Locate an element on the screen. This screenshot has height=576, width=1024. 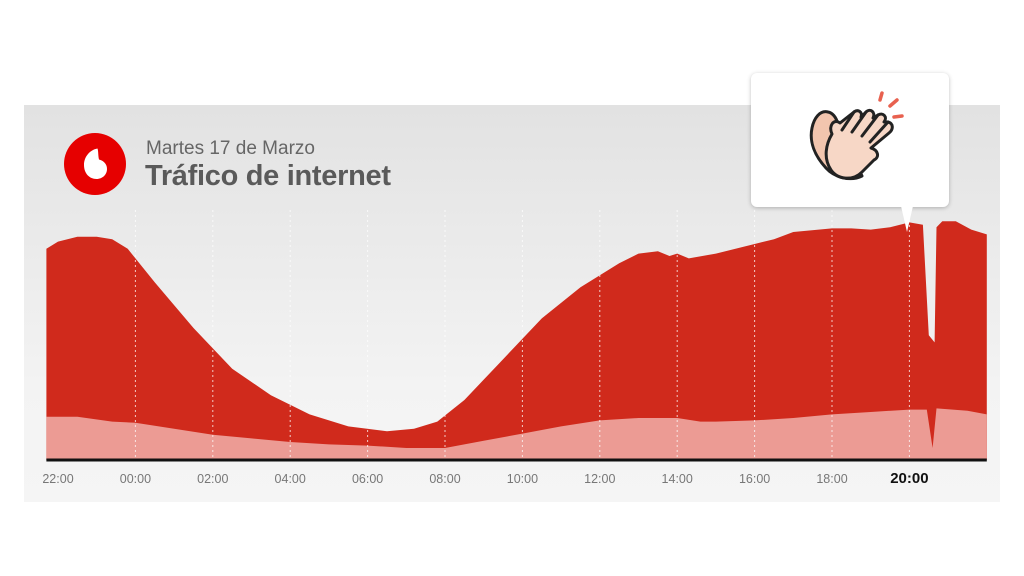
x-tick-label: 16:00 is located at coordinates (754, 479).